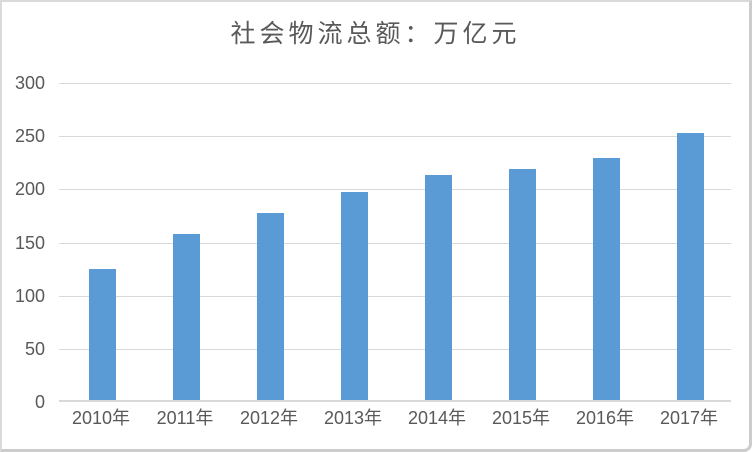 Image resolution: width=752 pixels, height=452 pixels. What do you see at coordinates (437, 418) in the screenshot?
I see `x-tick-label-2014年: 2014年` at bounding box center [437, 418].